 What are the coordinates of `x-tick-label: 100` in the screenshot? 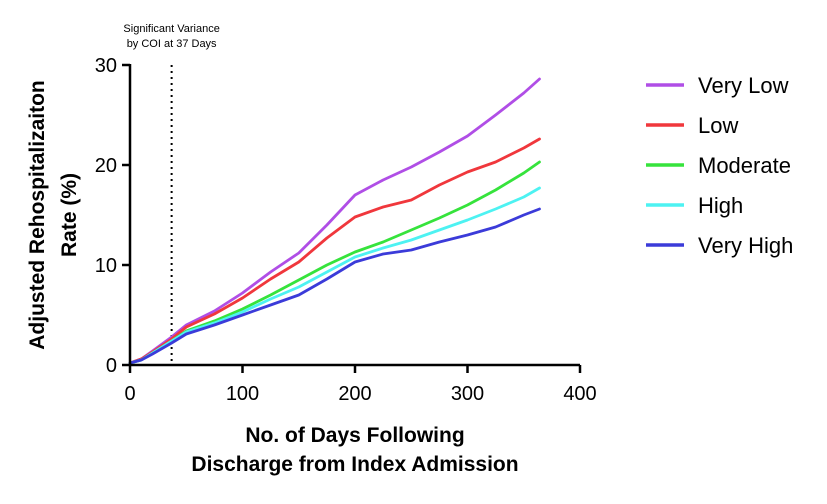 It's located at (242, 394).